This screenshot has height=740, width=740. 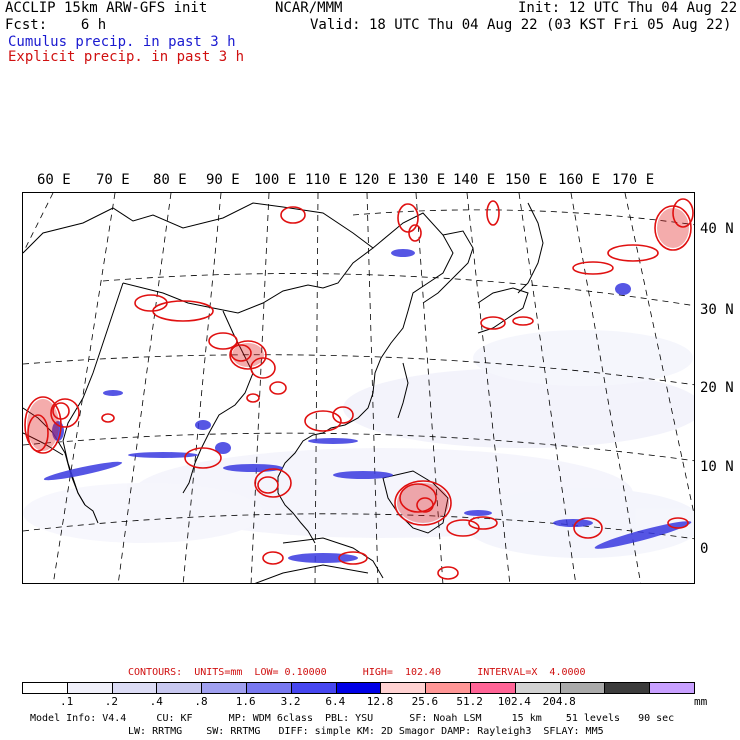 I want to click on lat-label-0: 0, so click(x=704, y=549).